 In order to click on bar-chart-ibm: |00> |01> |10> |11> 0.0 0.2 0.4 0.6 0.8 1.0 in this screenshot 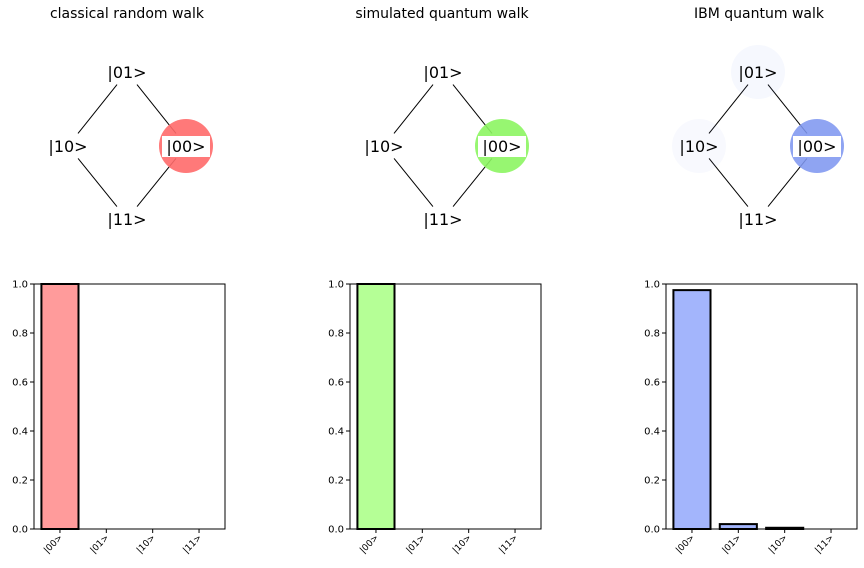, I will do `click(751, 418)`.